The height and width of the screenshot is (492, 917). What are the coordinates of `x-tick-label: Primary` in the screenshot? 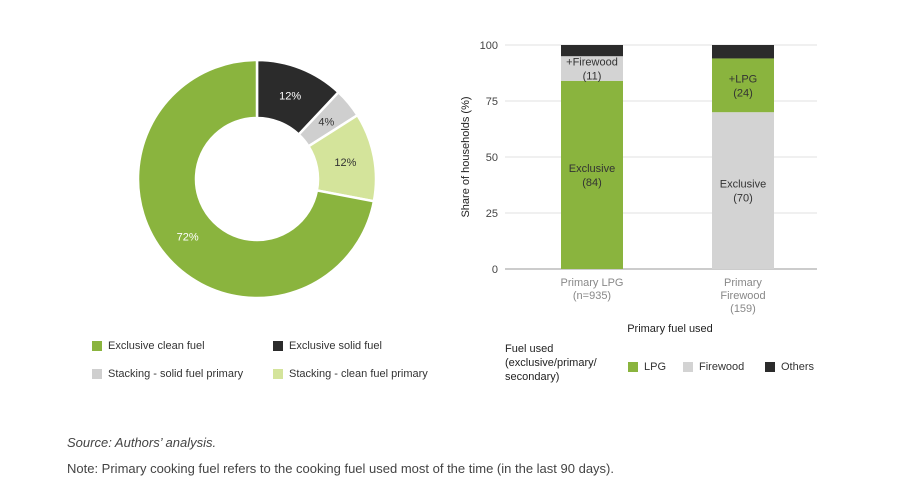 It's located at (743, 283).